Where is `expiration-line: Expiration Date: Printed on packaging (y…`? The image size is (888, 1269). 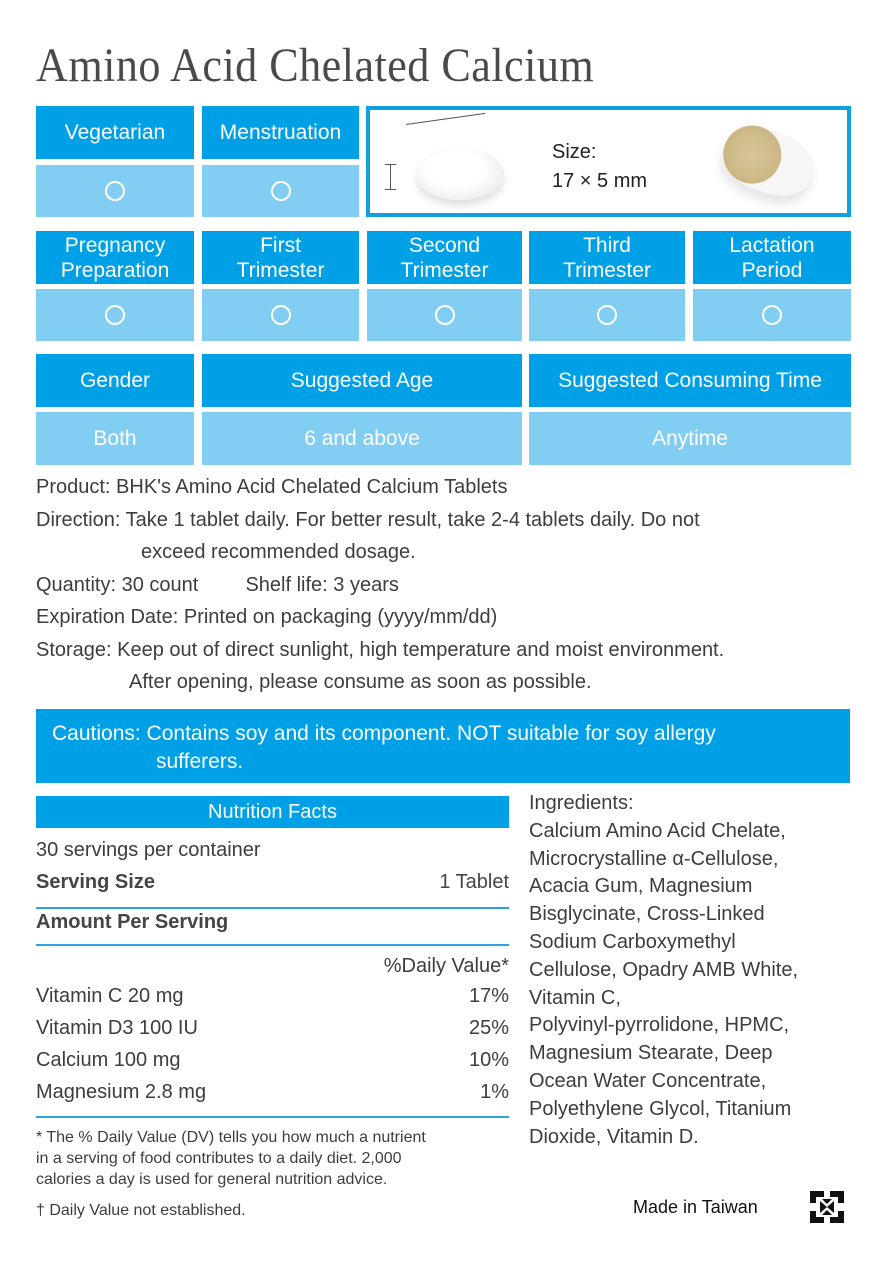 expiration-line: Expiration Date: Printed on packaging (y… is located at coordinates (267, 617).